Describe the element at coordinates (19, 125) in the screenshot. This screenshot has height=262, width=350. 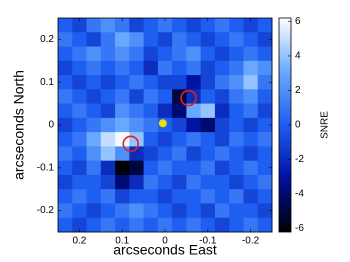
I see `y-axis-label: arcseconds North` at that location.